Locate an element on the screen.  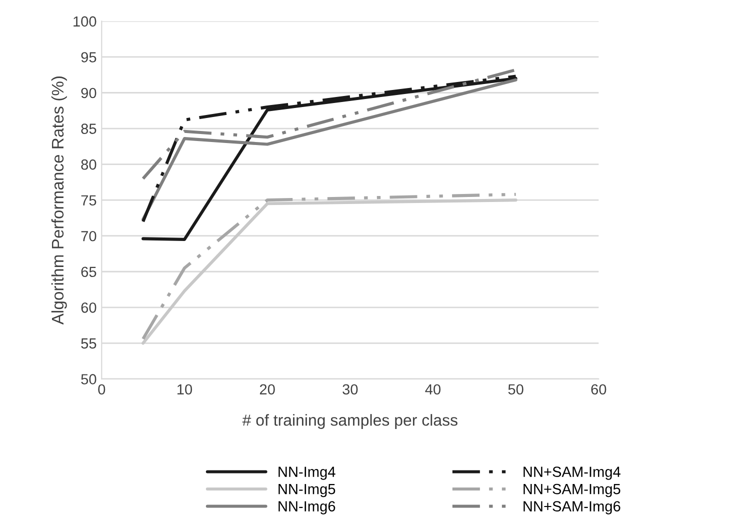
x-tick-label: 60 is located at coordinates (598, 389).